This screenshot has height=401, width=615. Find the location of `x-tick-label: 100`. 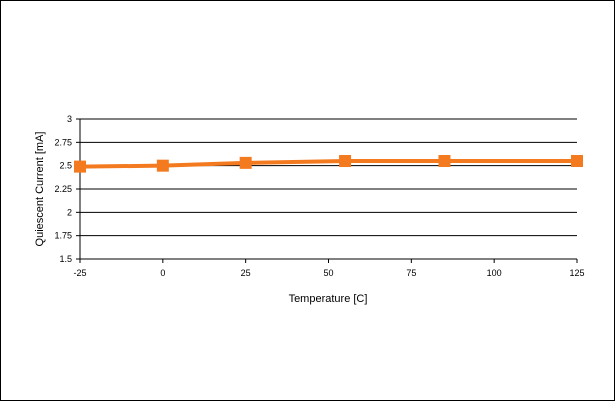

x-tick-label: 100 is located at coordinates (494, 273).